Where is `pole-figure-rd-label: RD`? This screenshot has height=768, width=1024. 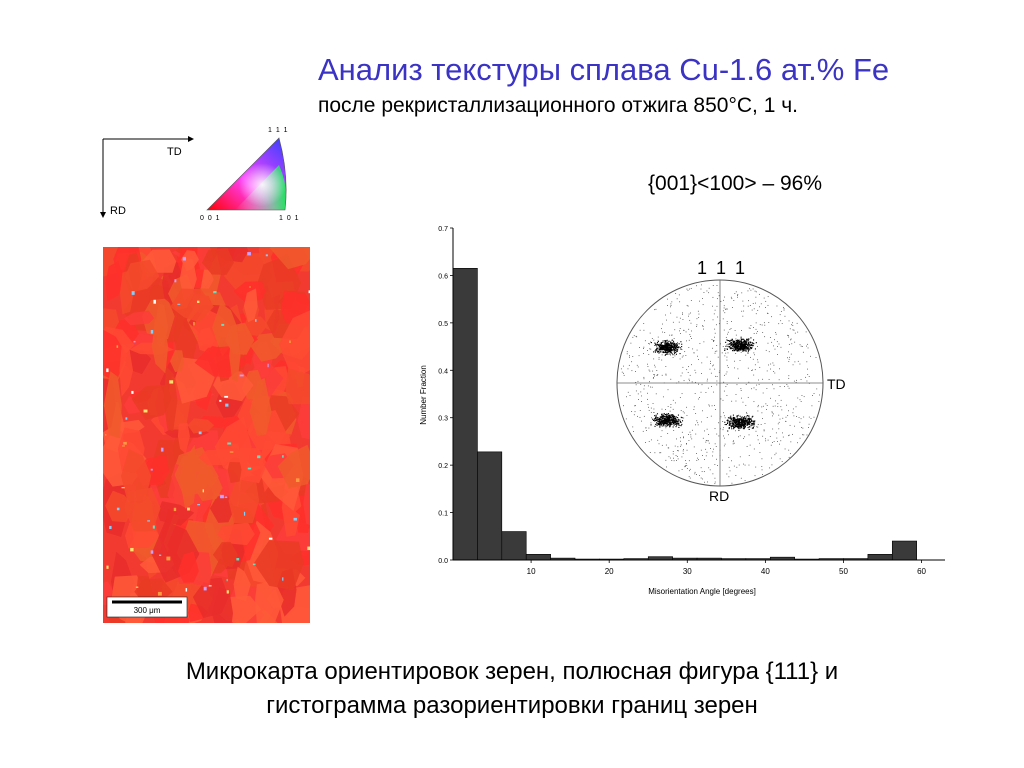 pole-figure-rd-label: RD is located at coordinates (719, 496).